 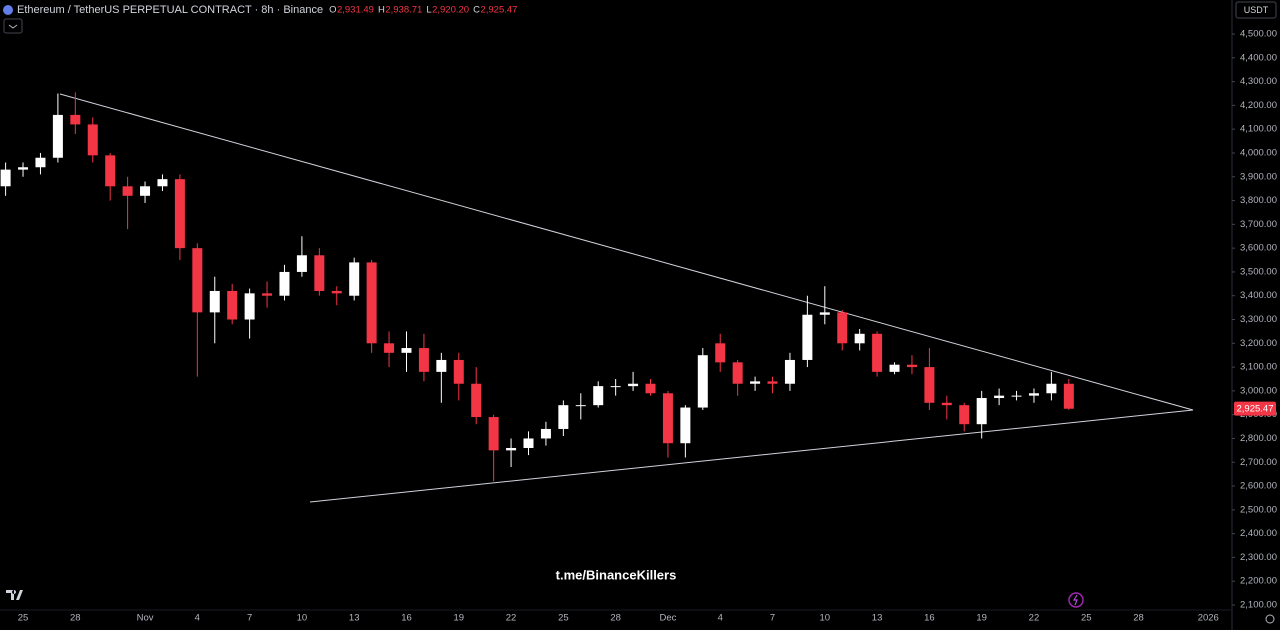 I want to click on y-tick-label: 3,500.00, so click(x=1258, y=271).